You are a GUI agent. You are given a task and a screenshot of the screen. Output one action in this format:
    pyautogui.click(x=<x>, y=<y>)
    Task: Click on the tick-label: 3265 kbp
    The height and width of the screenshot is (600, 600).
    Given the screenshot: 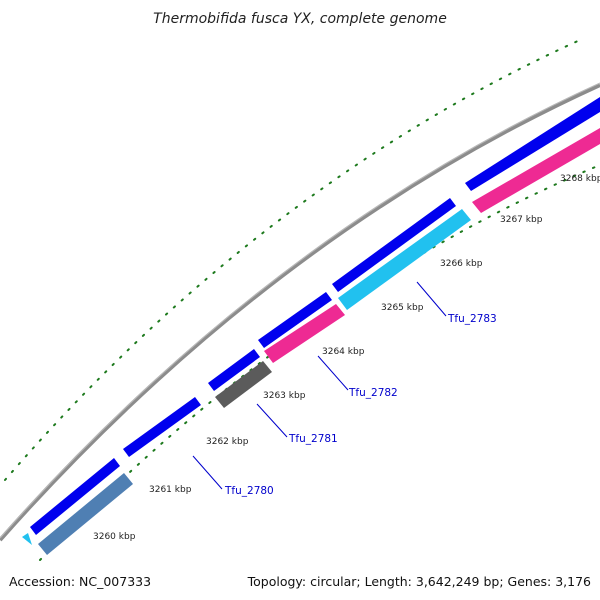 What is the action you would take?
    pyautogui.click(x=402, y=308)
    